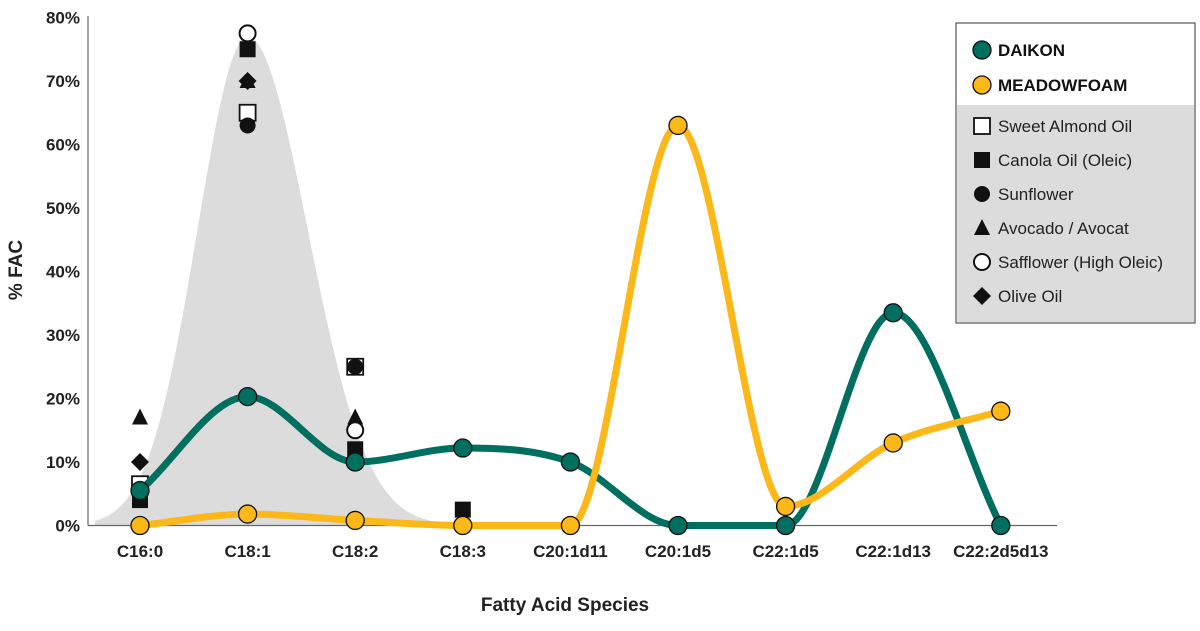  What do you see at coordinates (1030, 296) in the screenshot?
I see `legend-label-olive-oil: Olive Oil` at bounding box center [1030, 296].